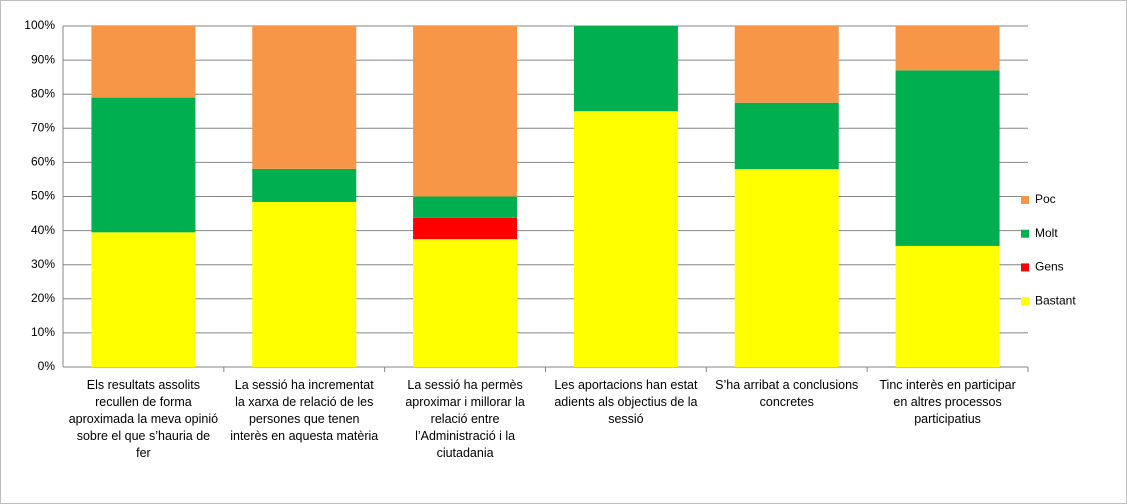  I want to click on y-tick-label: 10%, so click(43, 332).